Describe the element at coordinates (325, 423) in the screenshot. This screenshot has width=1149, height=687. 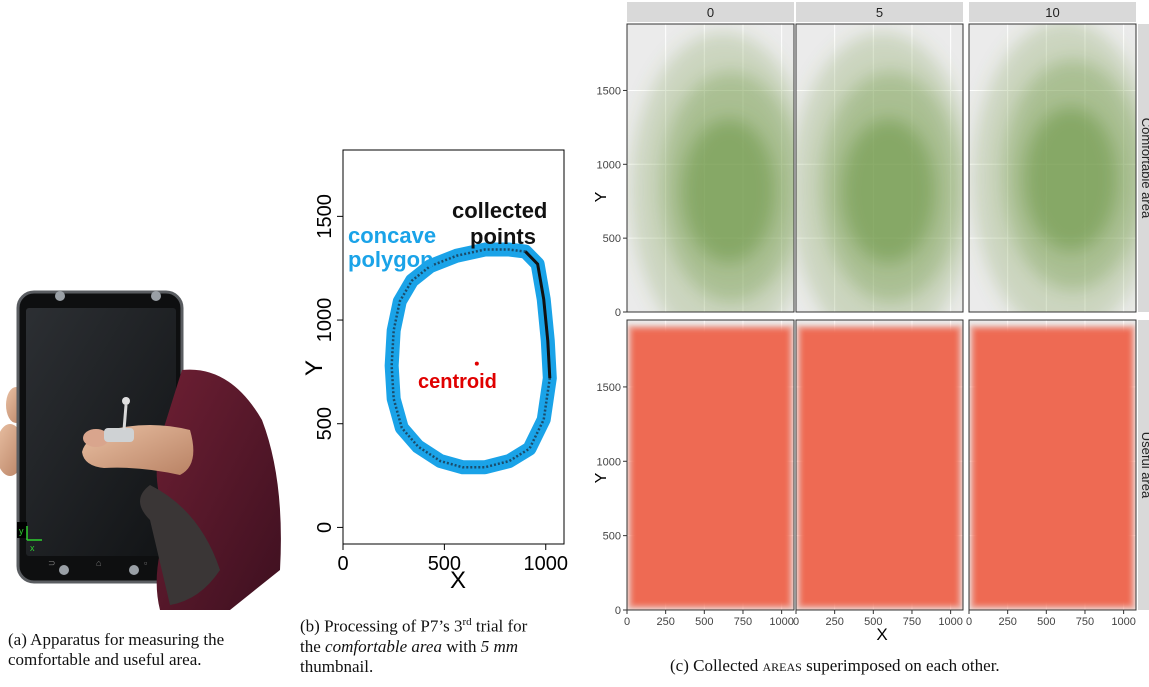
I see `y-tick-label-b: 500` at that location.